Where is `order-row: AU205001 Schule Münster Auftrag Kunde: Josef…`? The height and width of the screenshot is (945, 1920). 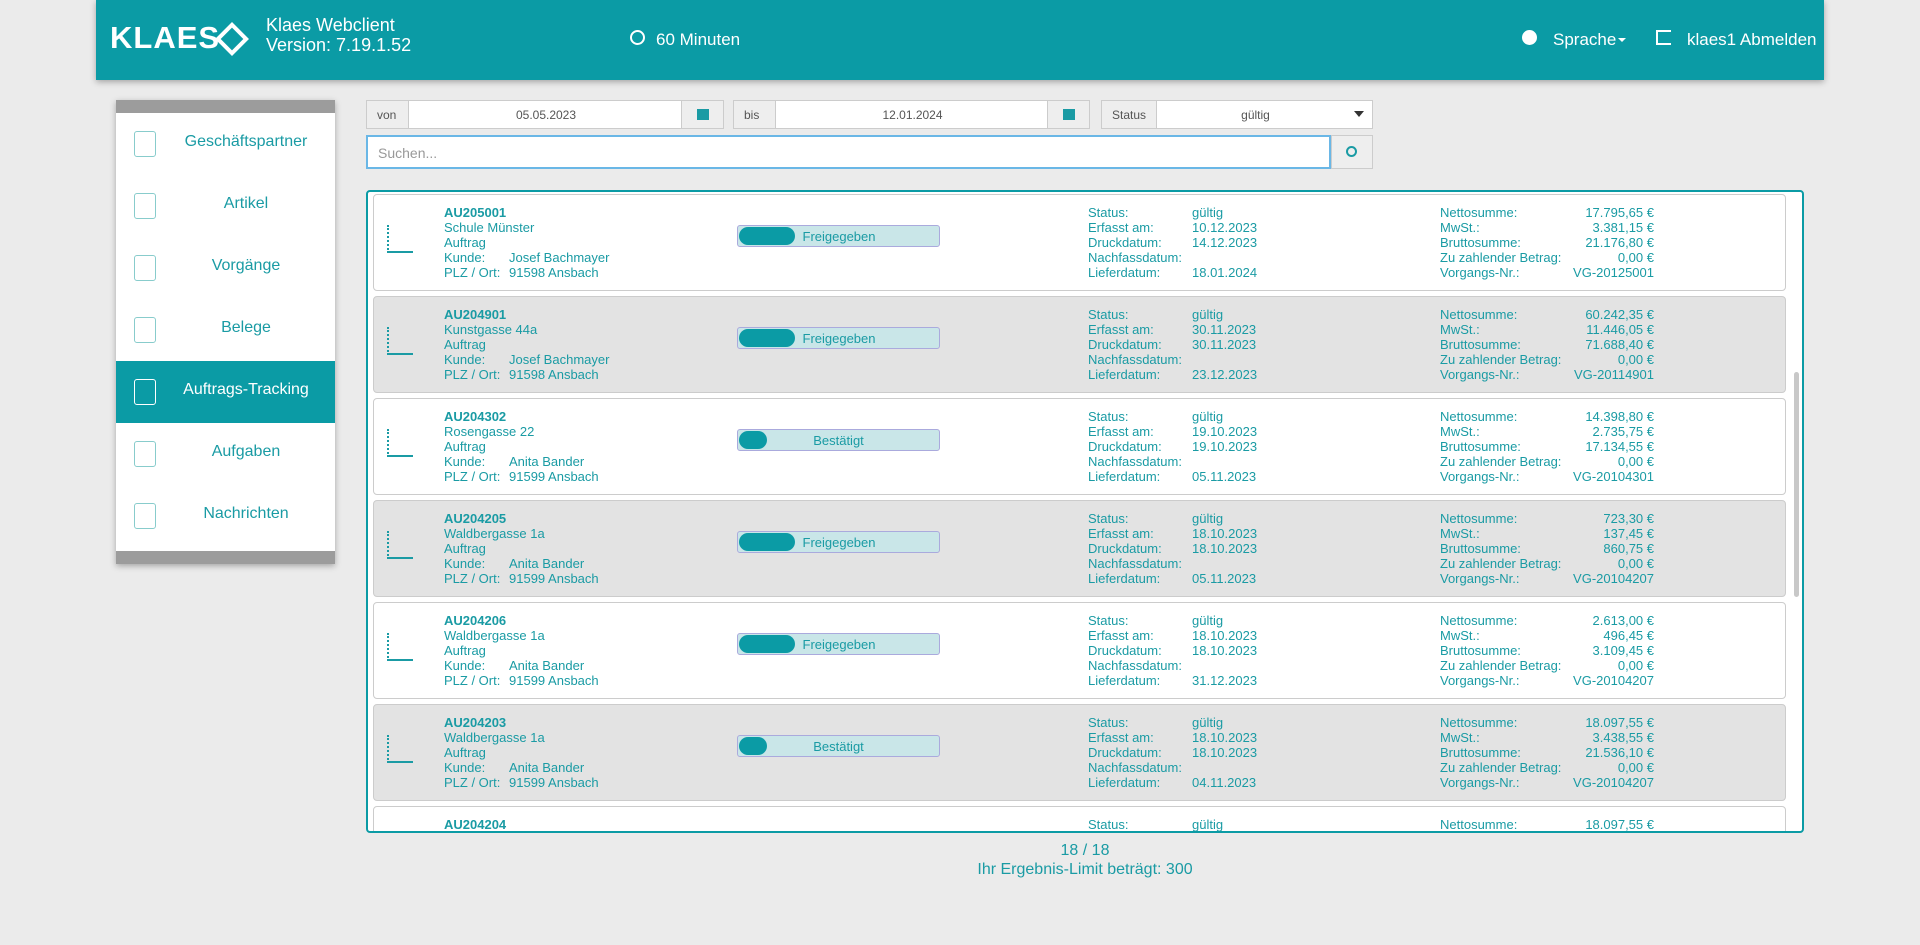
order-row: AU205001 Schule Münster Auftrag Kunde: Josef… is located at coordinates (1079, 242).